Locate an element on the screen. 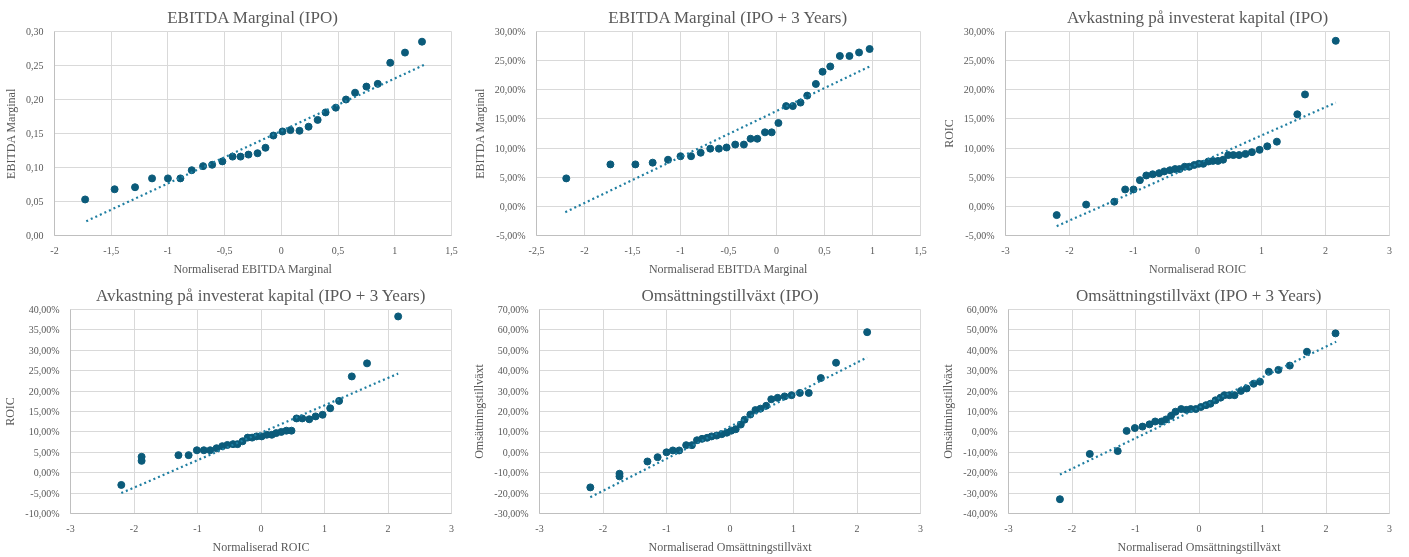 Image resolution: width=1409 pixels, height=557 pixels. chart-title: EBITDA Marginal (IPO + 3 Years) is located at coordinates (728, 17).